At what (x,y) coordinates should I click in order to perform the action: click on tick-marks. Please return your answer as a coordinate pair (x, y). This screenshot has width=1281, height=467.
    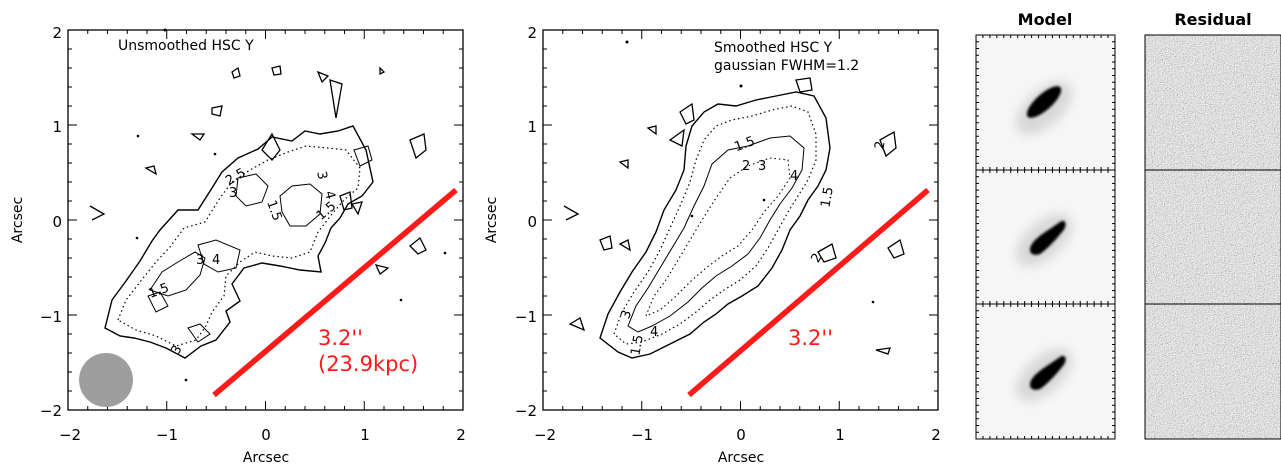
    Looking at the image, I should click on (1045, 237).